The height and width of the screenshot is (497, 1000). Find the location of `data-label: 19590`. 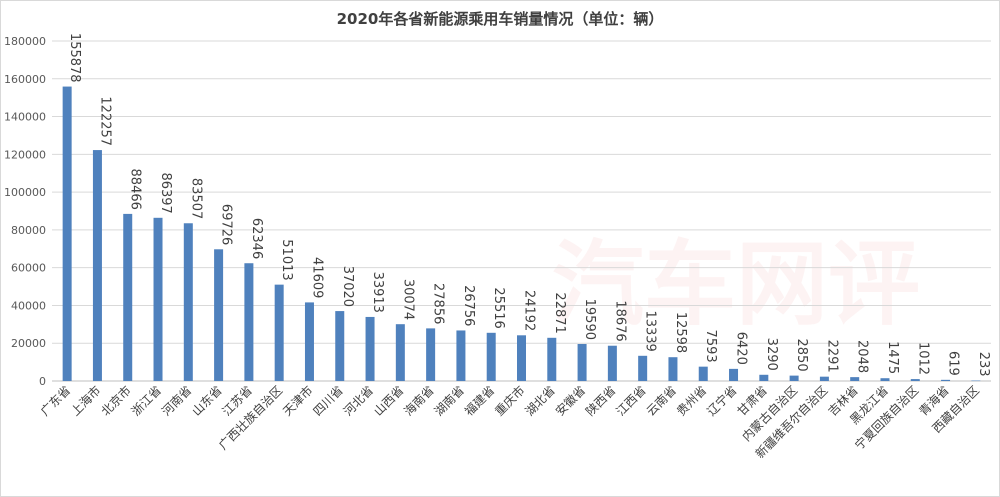

data-label: 19590 is located at coordinates (589, 319).